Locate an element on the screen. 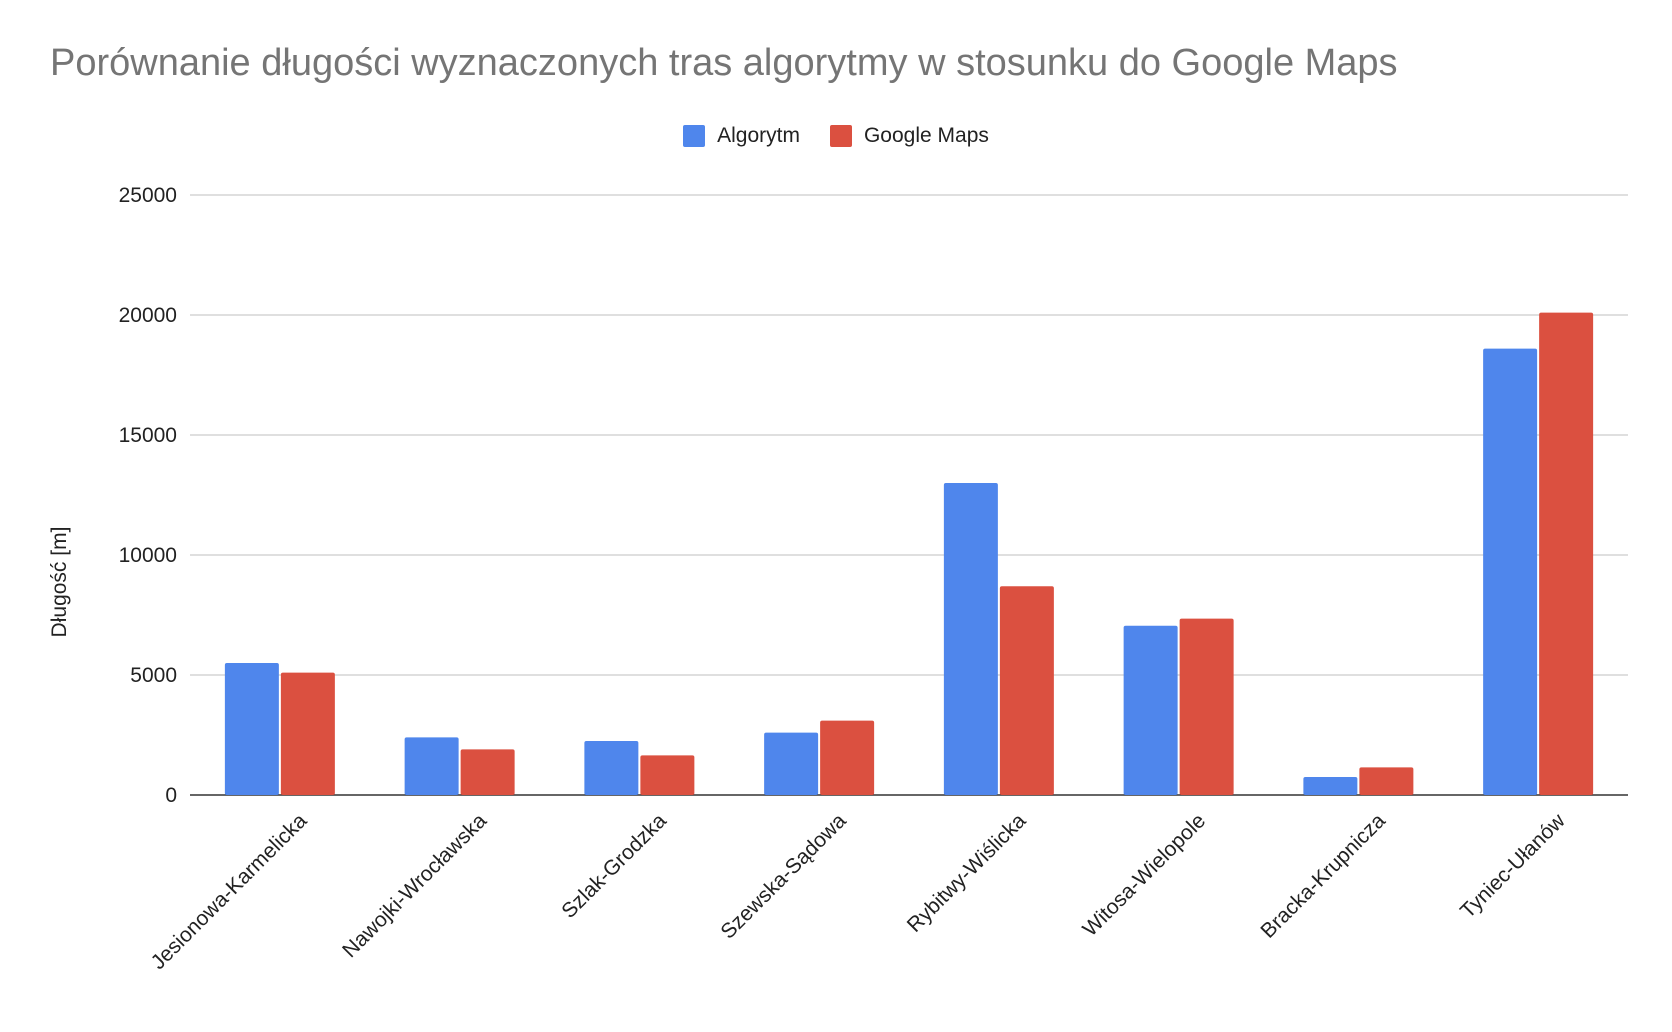 Image resolution: width=1672 pixels, height=1032 pixels. legend-item-google-maps: Google Maps is located at coordinates (909, 136).